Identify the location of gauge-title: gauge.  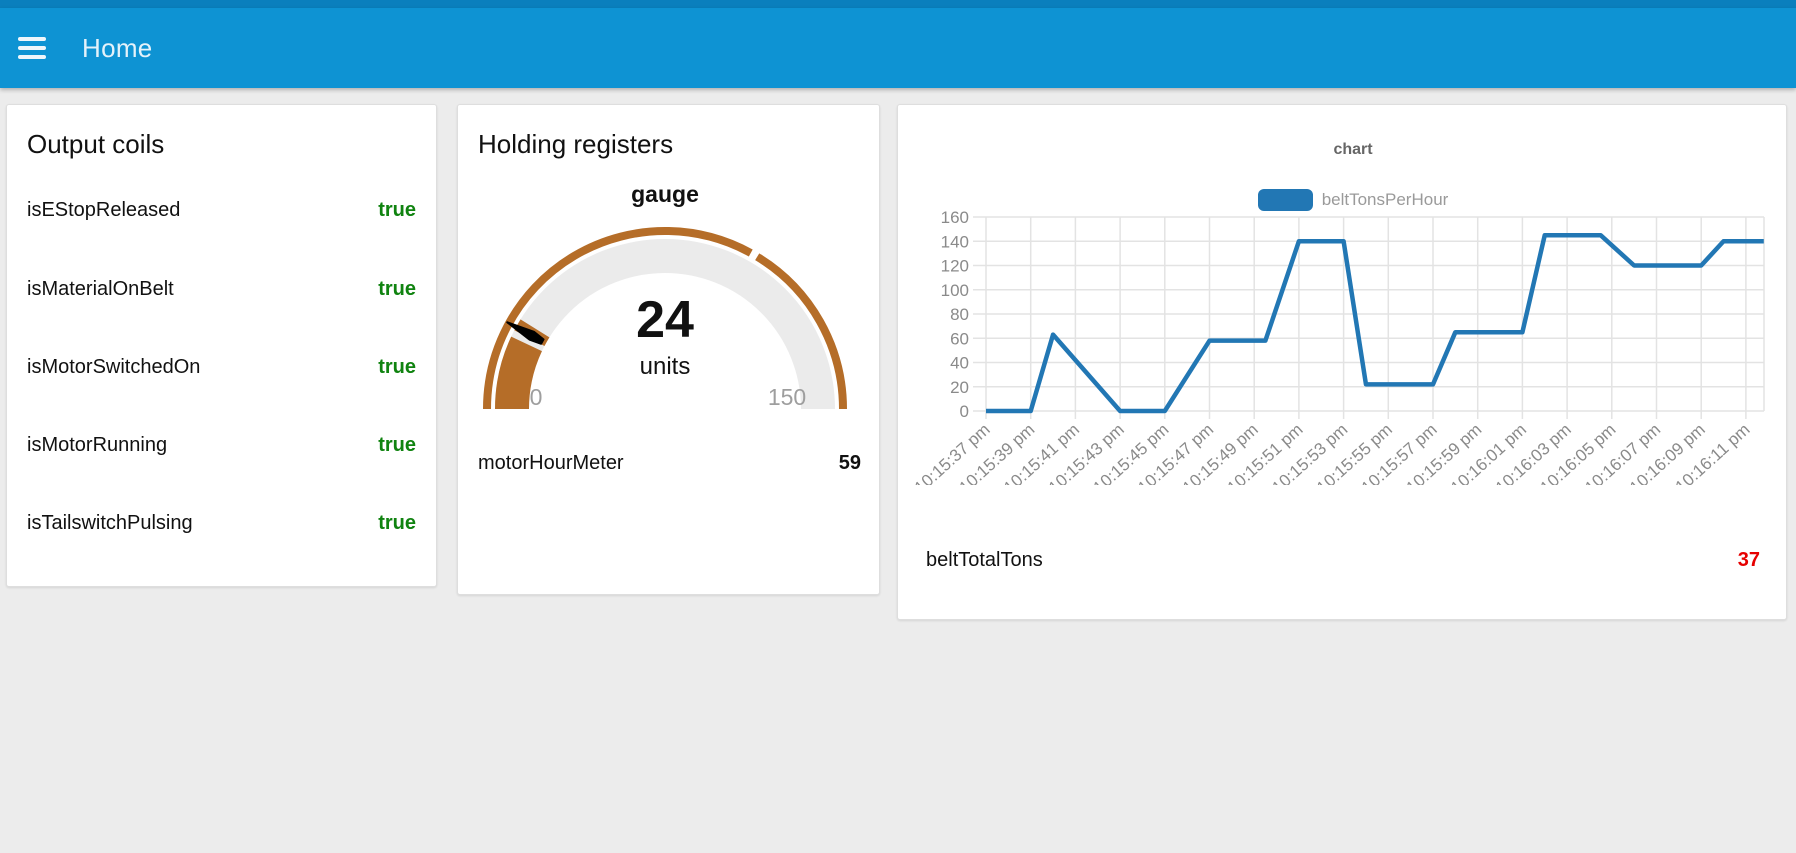
(665, 194).